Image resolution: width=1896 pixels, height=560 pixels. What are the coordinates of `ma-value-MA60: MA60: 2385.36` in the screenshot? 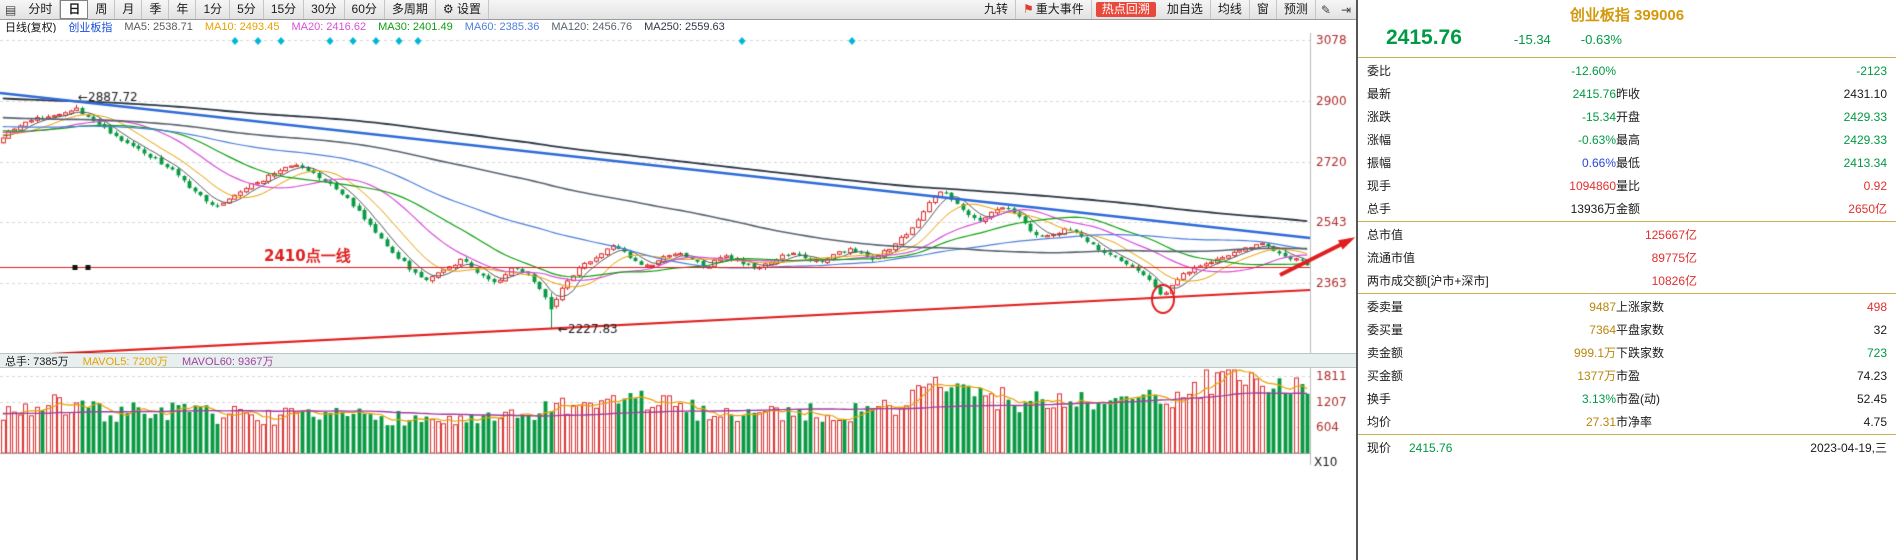 It's located at (502, 26).